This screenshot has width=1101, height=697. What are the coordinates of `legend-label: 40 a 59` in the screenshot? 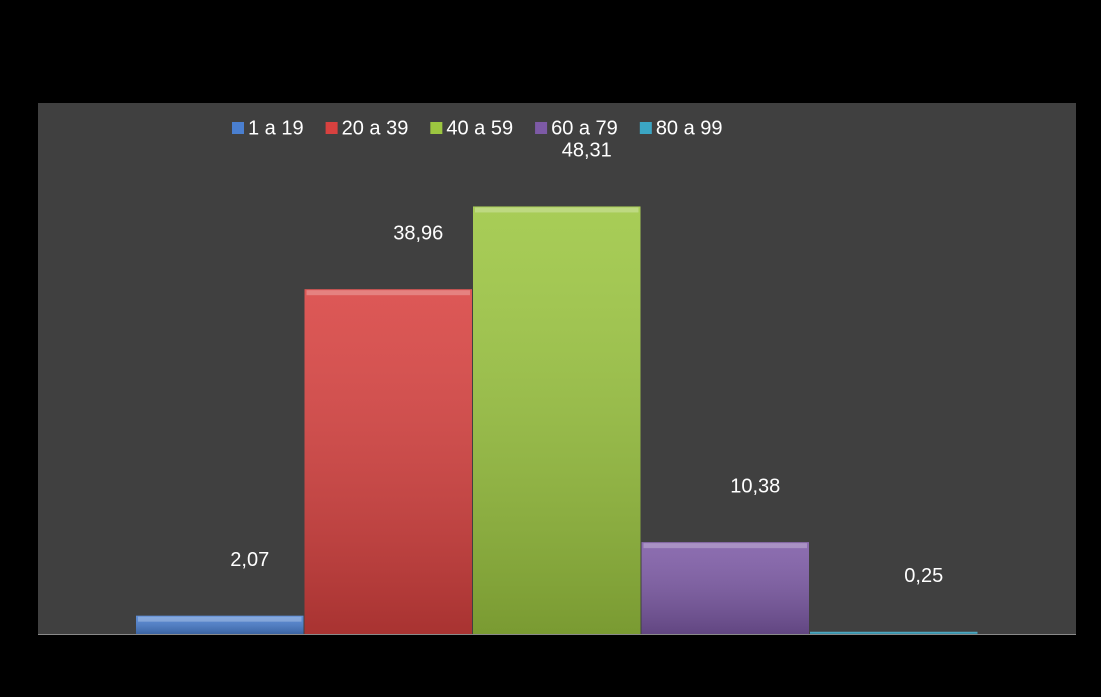 It's located at (479, 128).